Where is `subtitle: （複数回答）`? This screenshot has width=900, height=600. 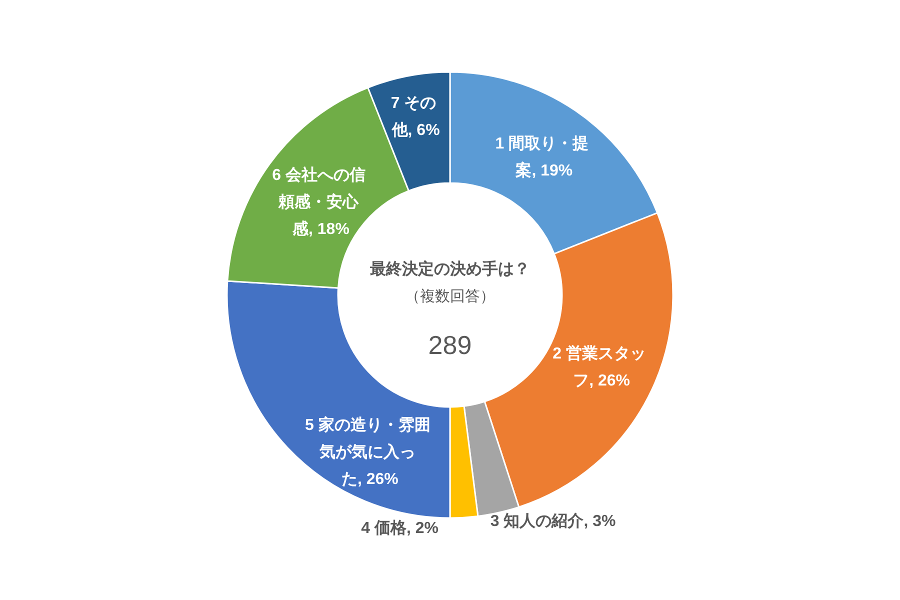
subtitle: （複数回答） is located at coordinates (450, 296).